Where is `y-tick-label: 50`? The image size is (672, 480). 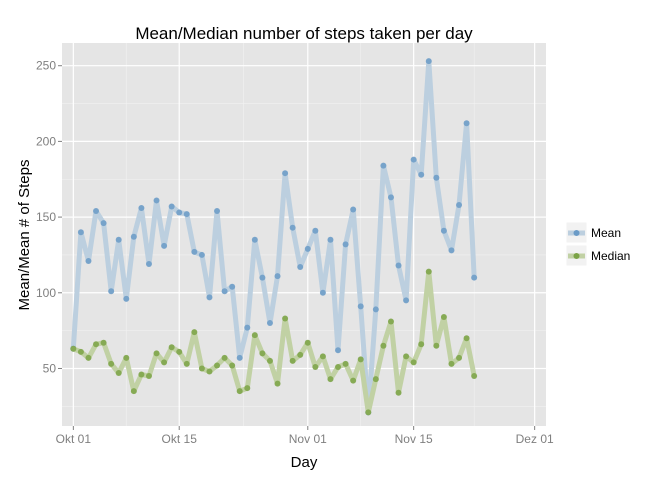 y-tick-label: 50 is located at coordinates (50, 368).